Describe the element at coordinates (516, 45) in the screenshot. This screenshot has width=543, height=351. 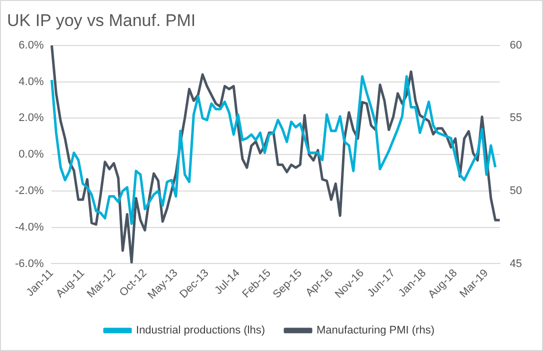
I see `y2-tick-label: 60` at that location.